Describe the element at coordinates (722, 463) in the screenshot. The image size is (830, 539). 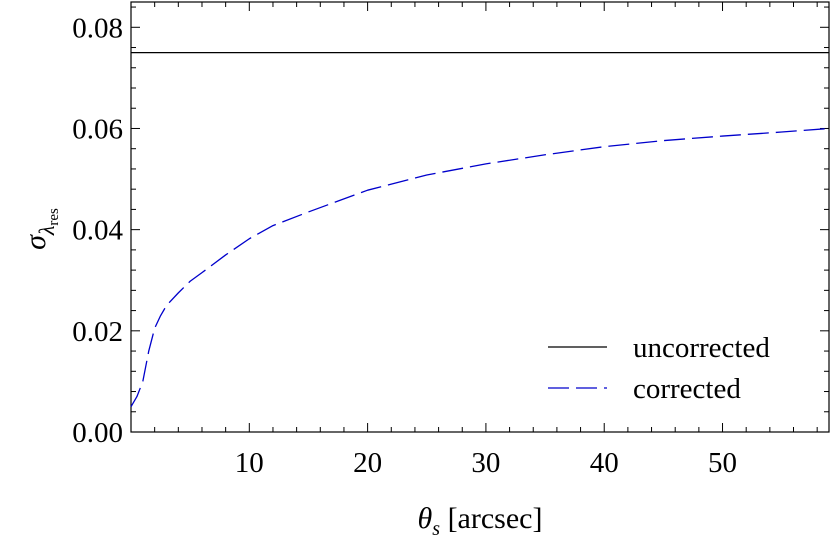
I see `x-tick-label: 50` at that location.